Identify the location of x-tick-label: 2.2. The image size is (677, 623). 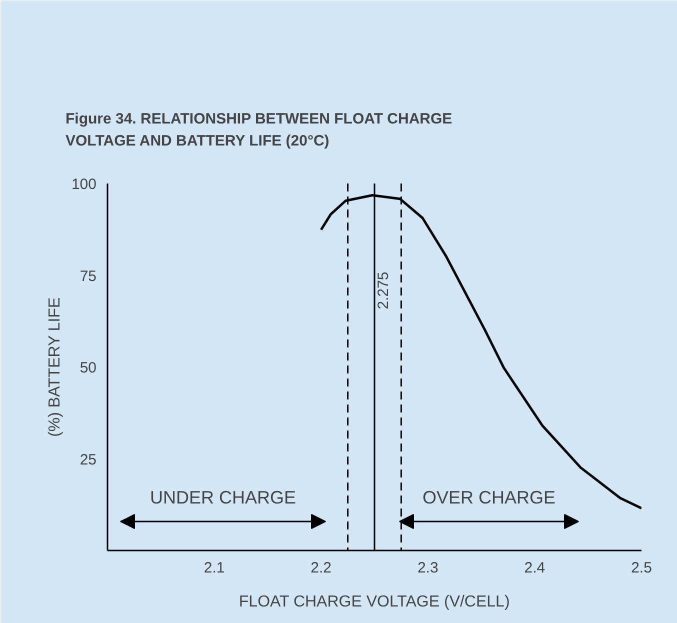
(321, 568).